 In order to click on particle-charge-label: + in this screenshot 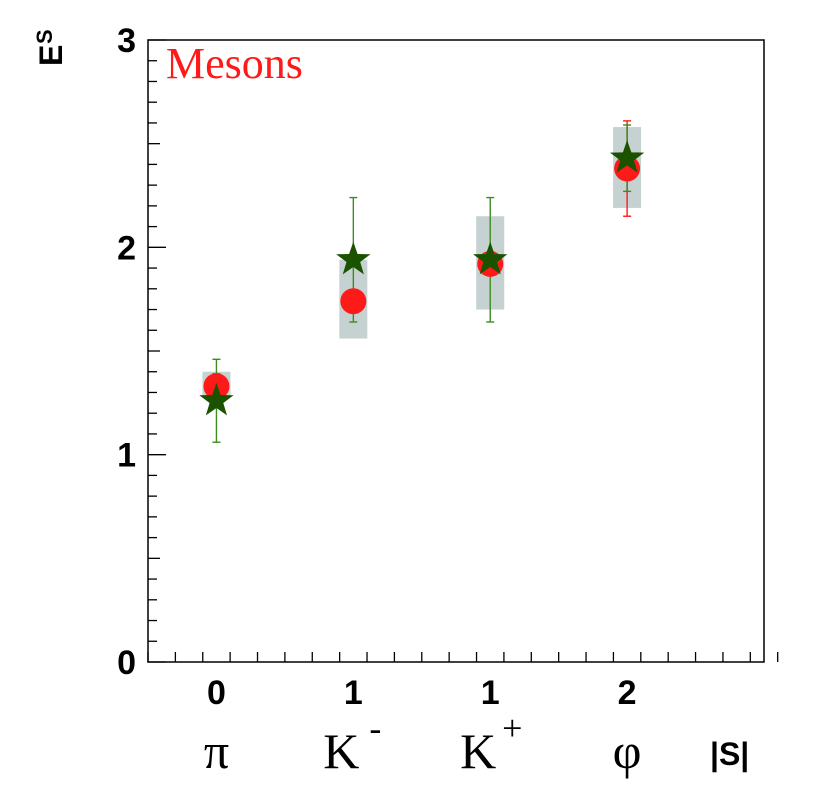, I will do `click(512, 728)`.